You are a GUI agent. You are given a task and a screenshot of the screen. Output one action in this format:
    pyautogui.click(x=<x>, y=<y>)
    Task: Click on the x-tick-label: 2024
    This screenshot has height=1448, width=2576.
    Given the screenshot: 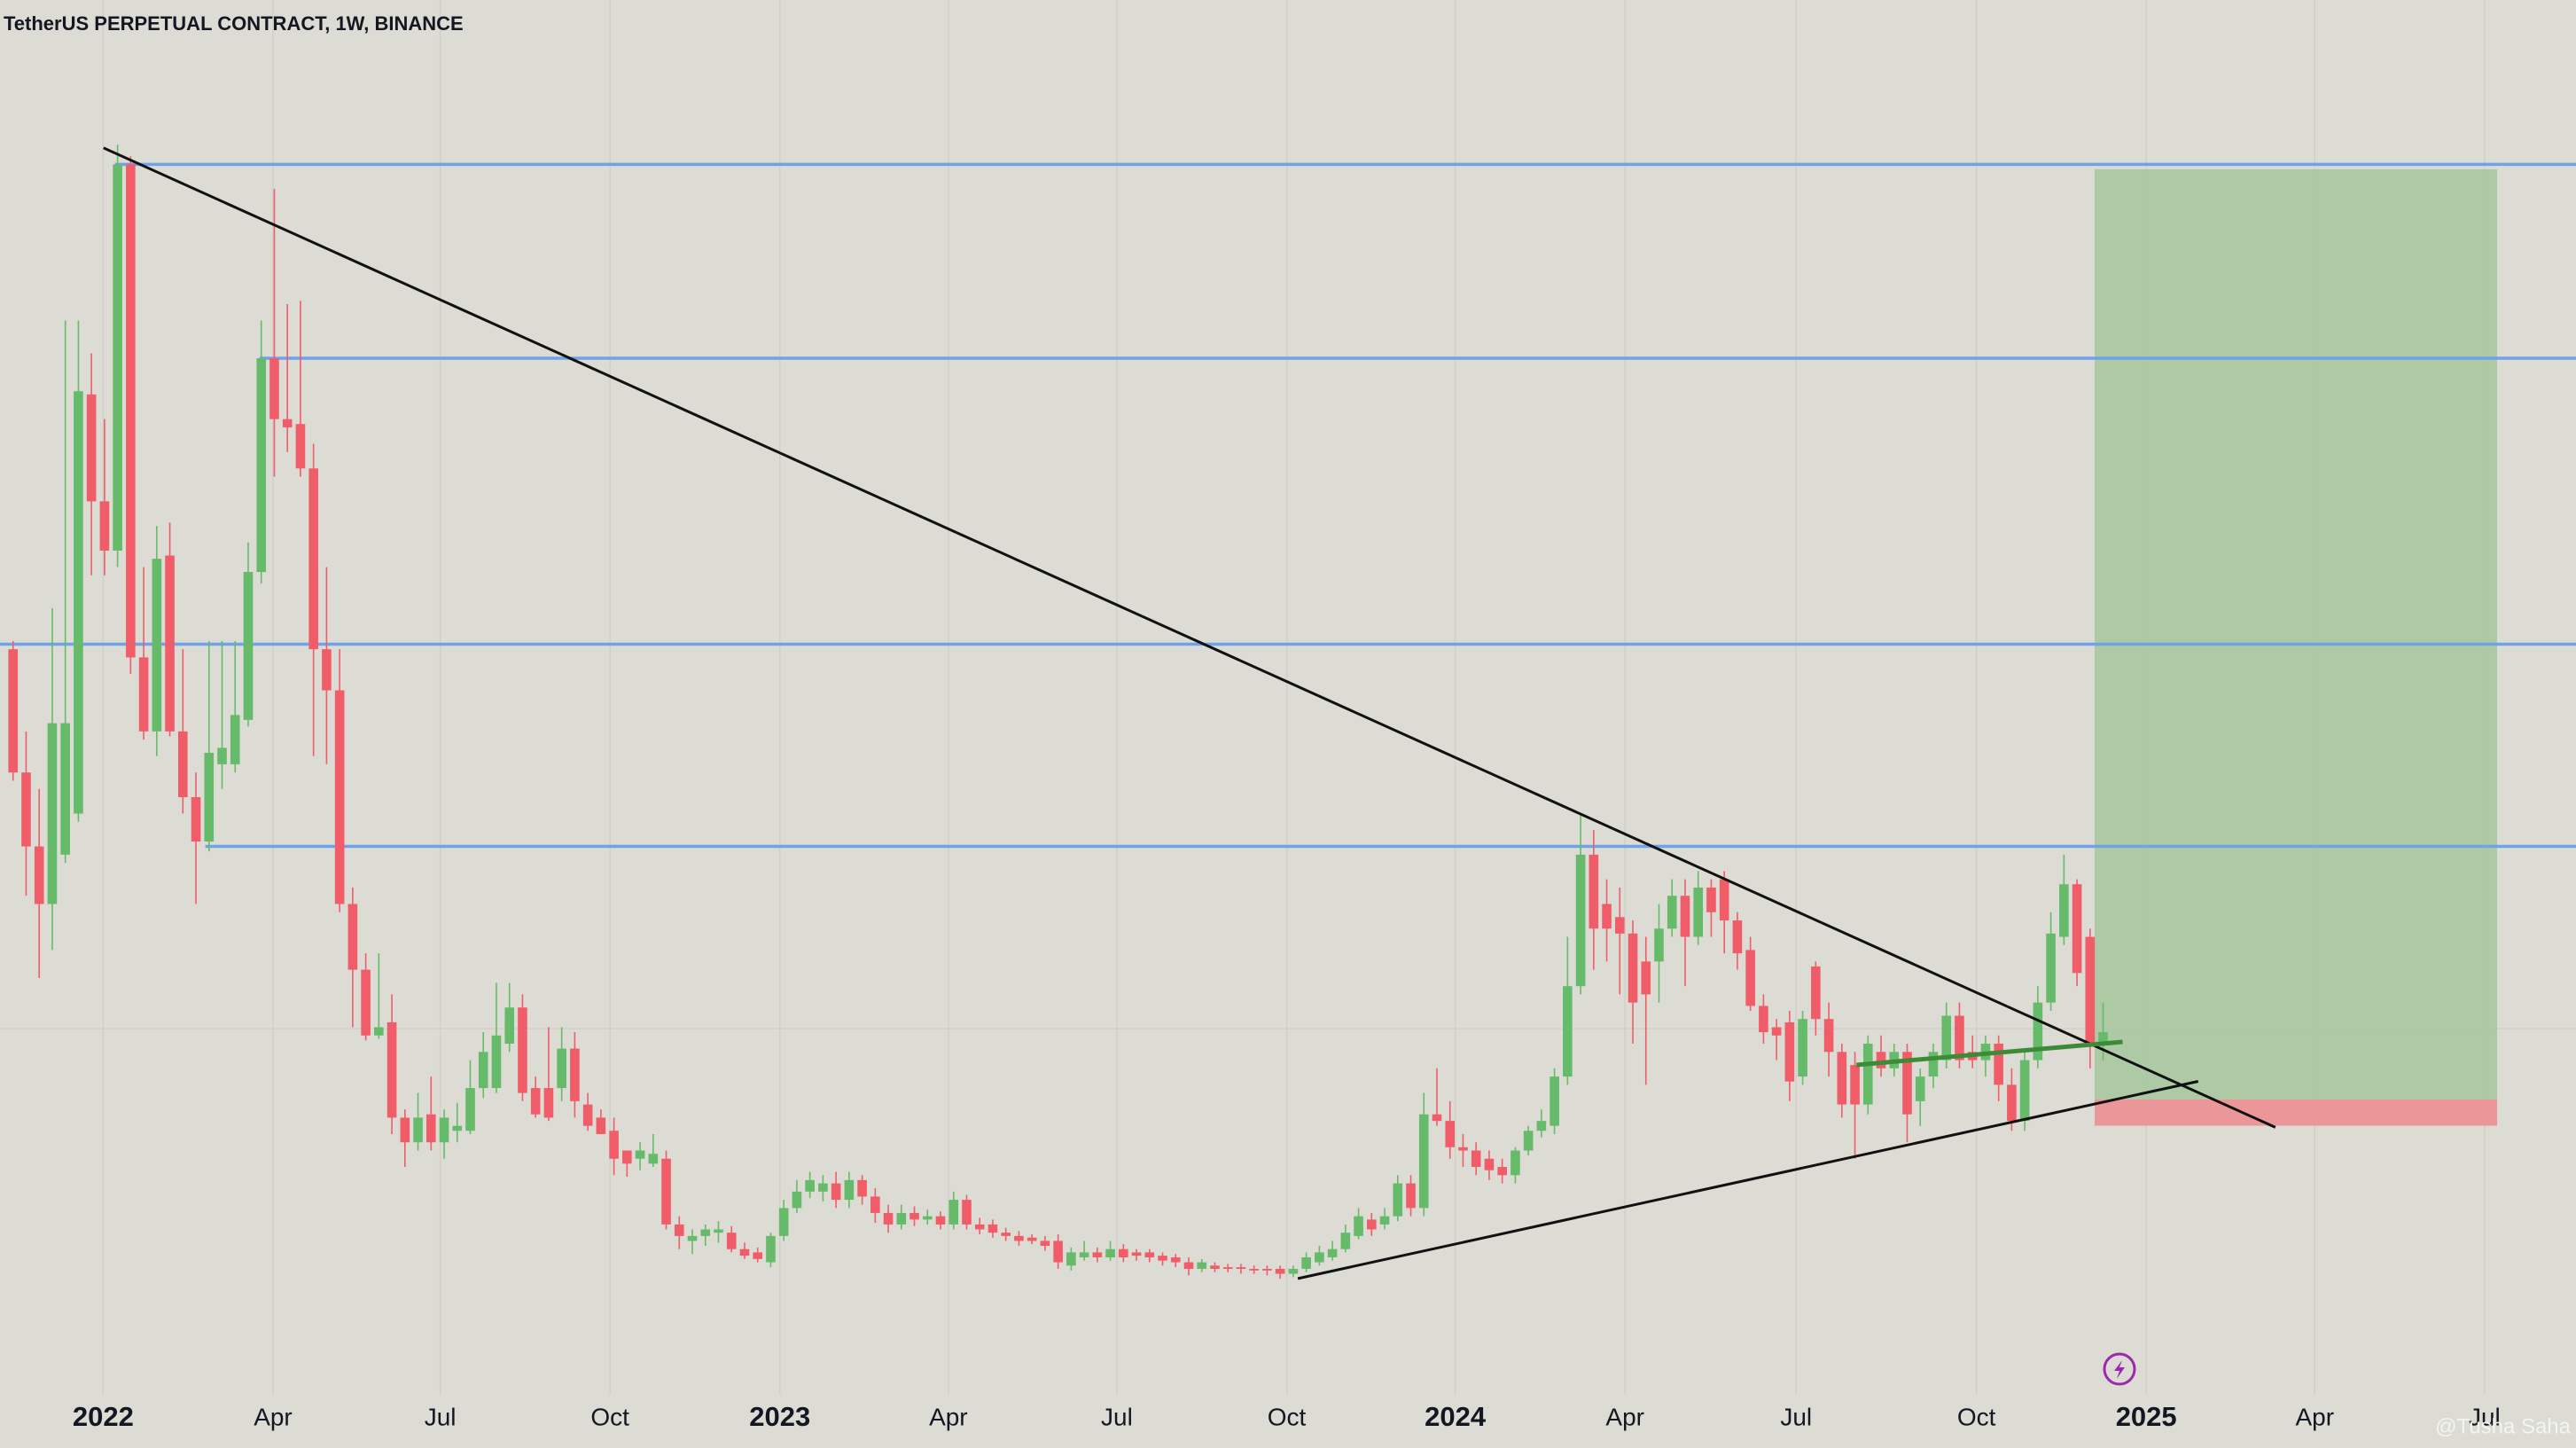 What is the action you would take?
    pyautogui.click(x=1456, y=1416)
    